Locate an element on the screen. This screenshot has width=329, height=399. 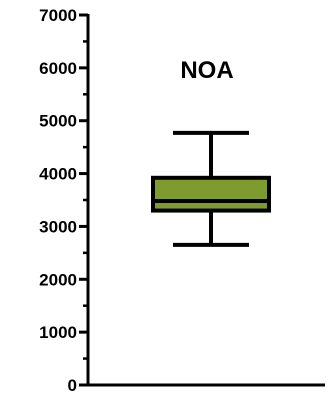
y-tick-label: 5000 is located at coordinates (58, 121).